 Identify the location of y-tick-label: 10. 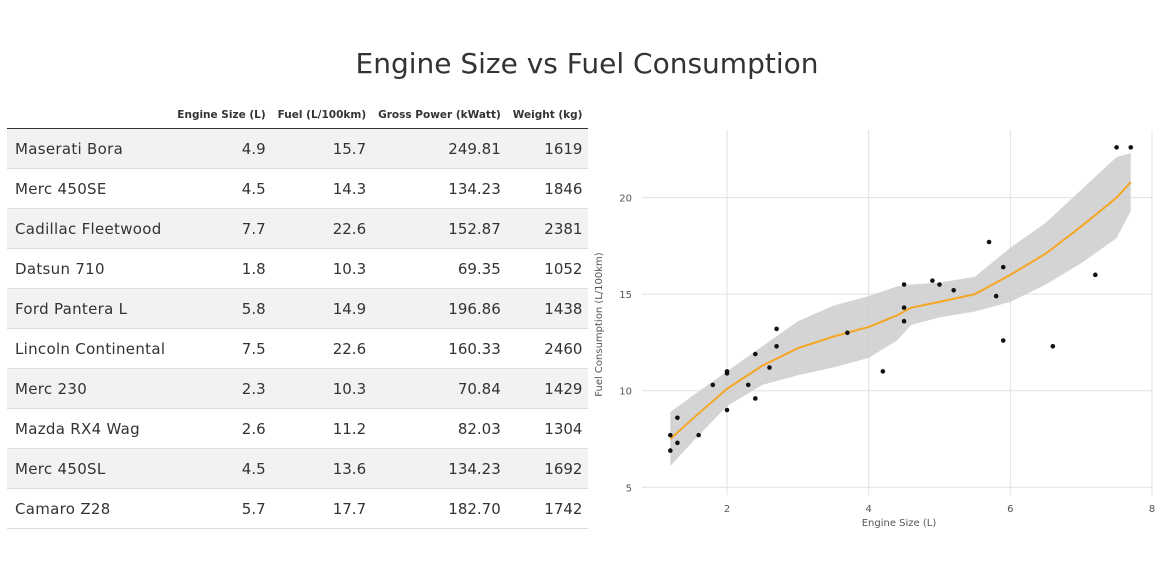
(625, 392).